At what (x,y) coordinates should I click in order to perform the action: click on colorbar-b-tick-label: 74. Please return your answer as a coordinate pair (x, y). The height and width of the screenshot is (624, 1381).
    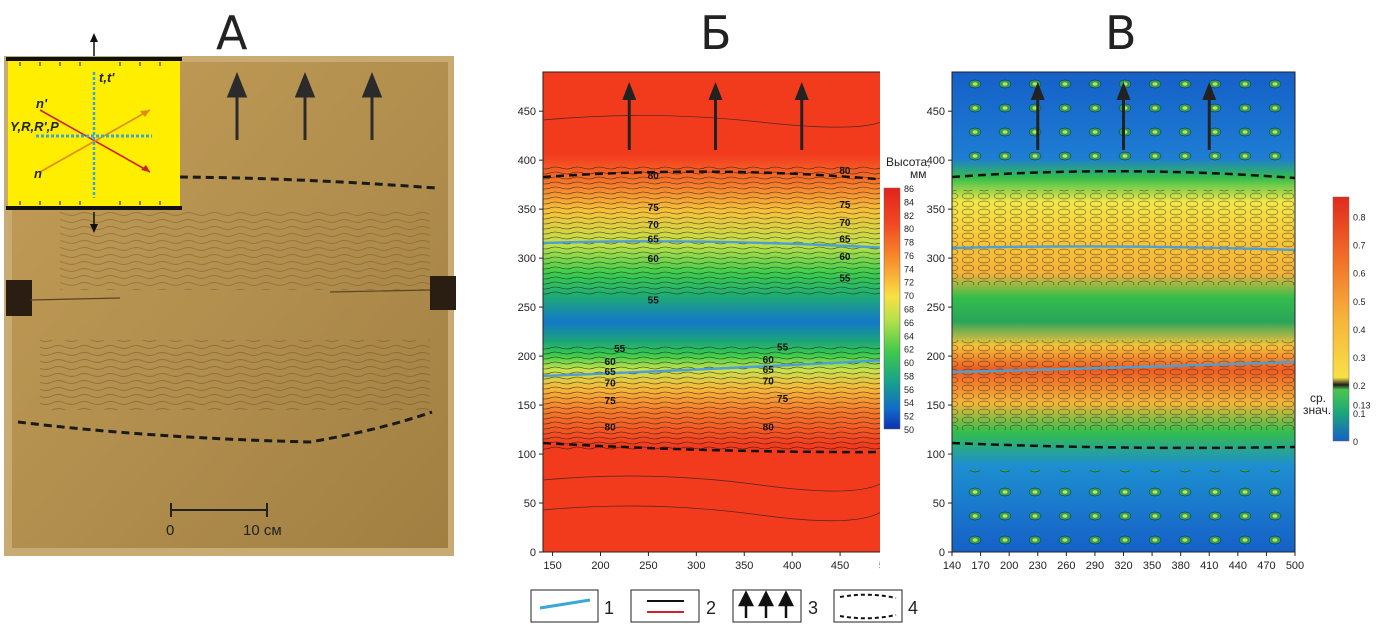
    Looking at the image, I should click on (909, 269).